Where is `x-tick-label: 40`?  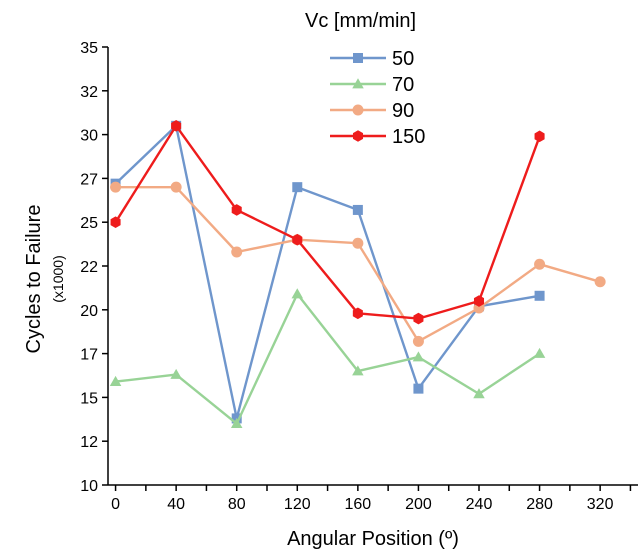 x-tick-label: 40 is located at coordinates (176, 504).